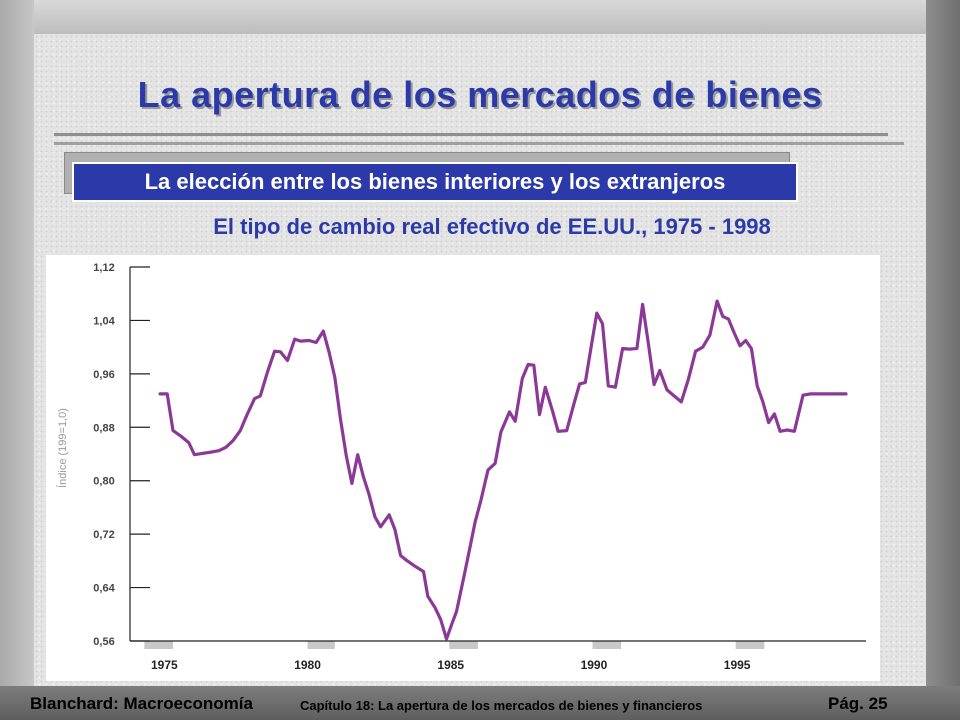 The width and height of the screenshot is (960, 720). I want to click on x-tick-label-1: 1980, so click(307, 665).